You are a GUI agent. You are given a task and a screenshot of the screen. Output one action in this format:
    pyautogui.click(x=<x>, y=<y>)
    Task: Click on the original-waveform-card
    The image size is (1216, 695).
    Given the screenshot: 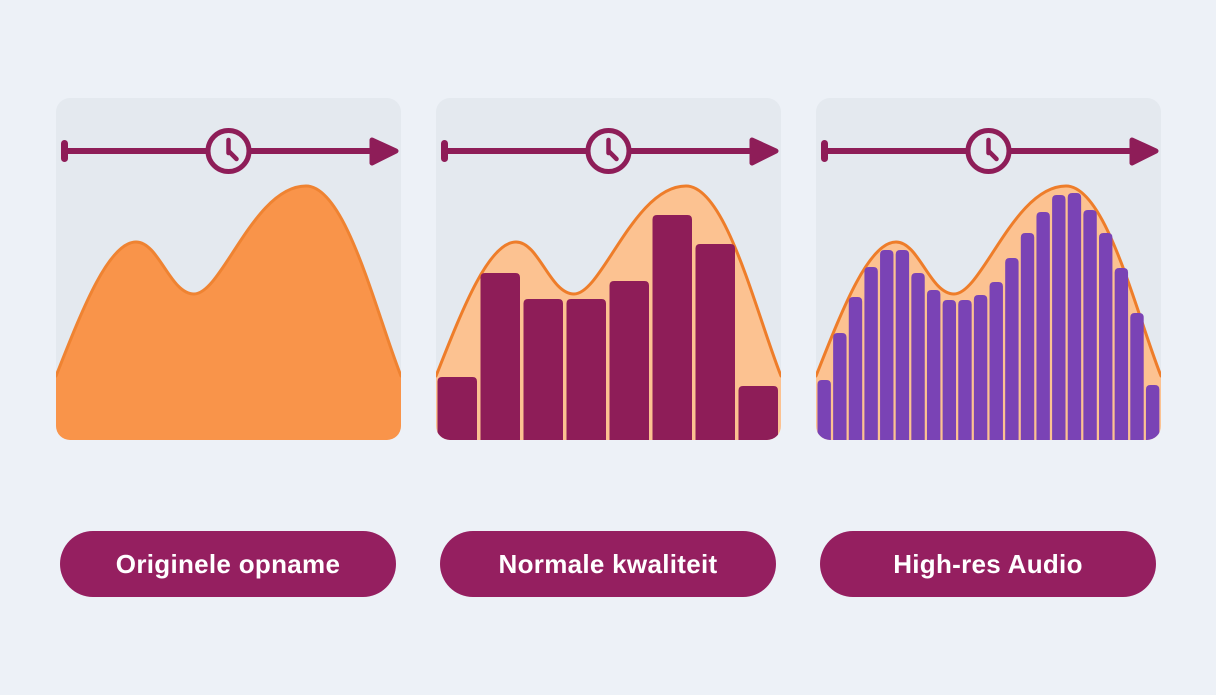 What is the action you would take?
    pyautogui.click(x=228, y=269)
    